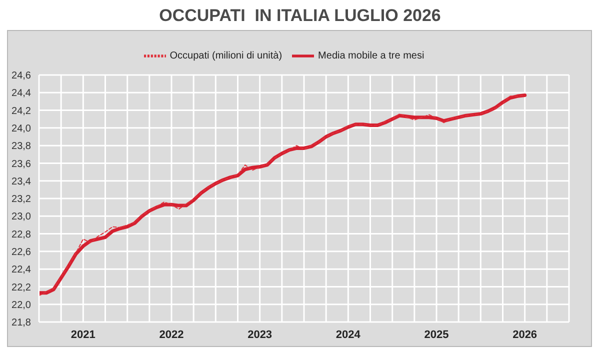 This screenshot has height=360, width=600. What do you see at coordinates (300, 16) in the screenshot?
I see `chart-title: OCCUPATI IN ITALIA LUGLIO 2026` at bounding box center [300, 16].